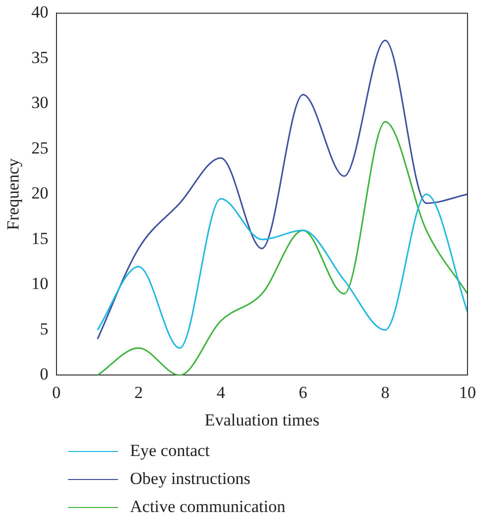 The image size is (479, 527). What do you see at coordinates (190, 479) in the screenshot?
I see `legend-label: Obey instructions` at bounding box center [190, 479].